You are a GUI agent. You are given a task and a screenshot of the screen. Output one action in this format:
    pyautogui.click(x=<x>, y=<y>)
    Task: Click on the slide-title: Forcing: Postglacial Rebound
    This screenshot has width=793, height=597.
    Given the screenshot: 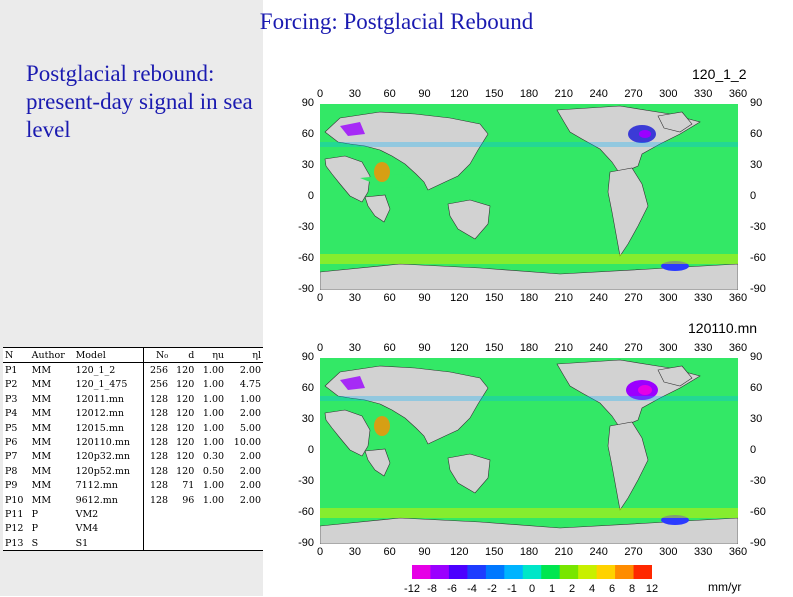 What is the action you would take?
    pyautogui.click(x=396, y=21)
    